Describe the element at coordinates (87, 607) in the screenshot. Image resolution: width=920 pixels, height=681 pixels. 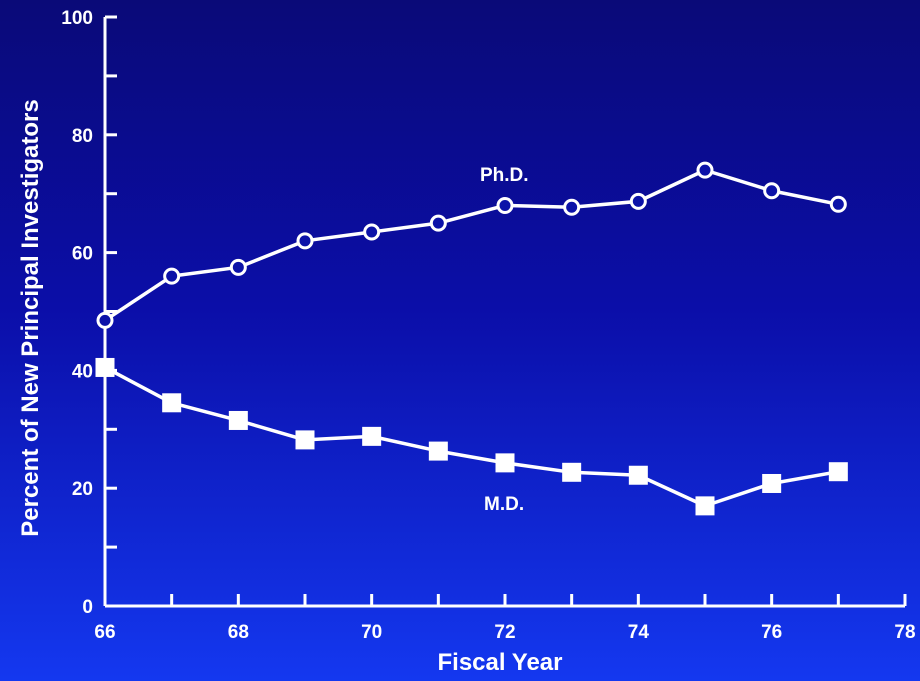
I see `y-tick-label: 0` at that location.